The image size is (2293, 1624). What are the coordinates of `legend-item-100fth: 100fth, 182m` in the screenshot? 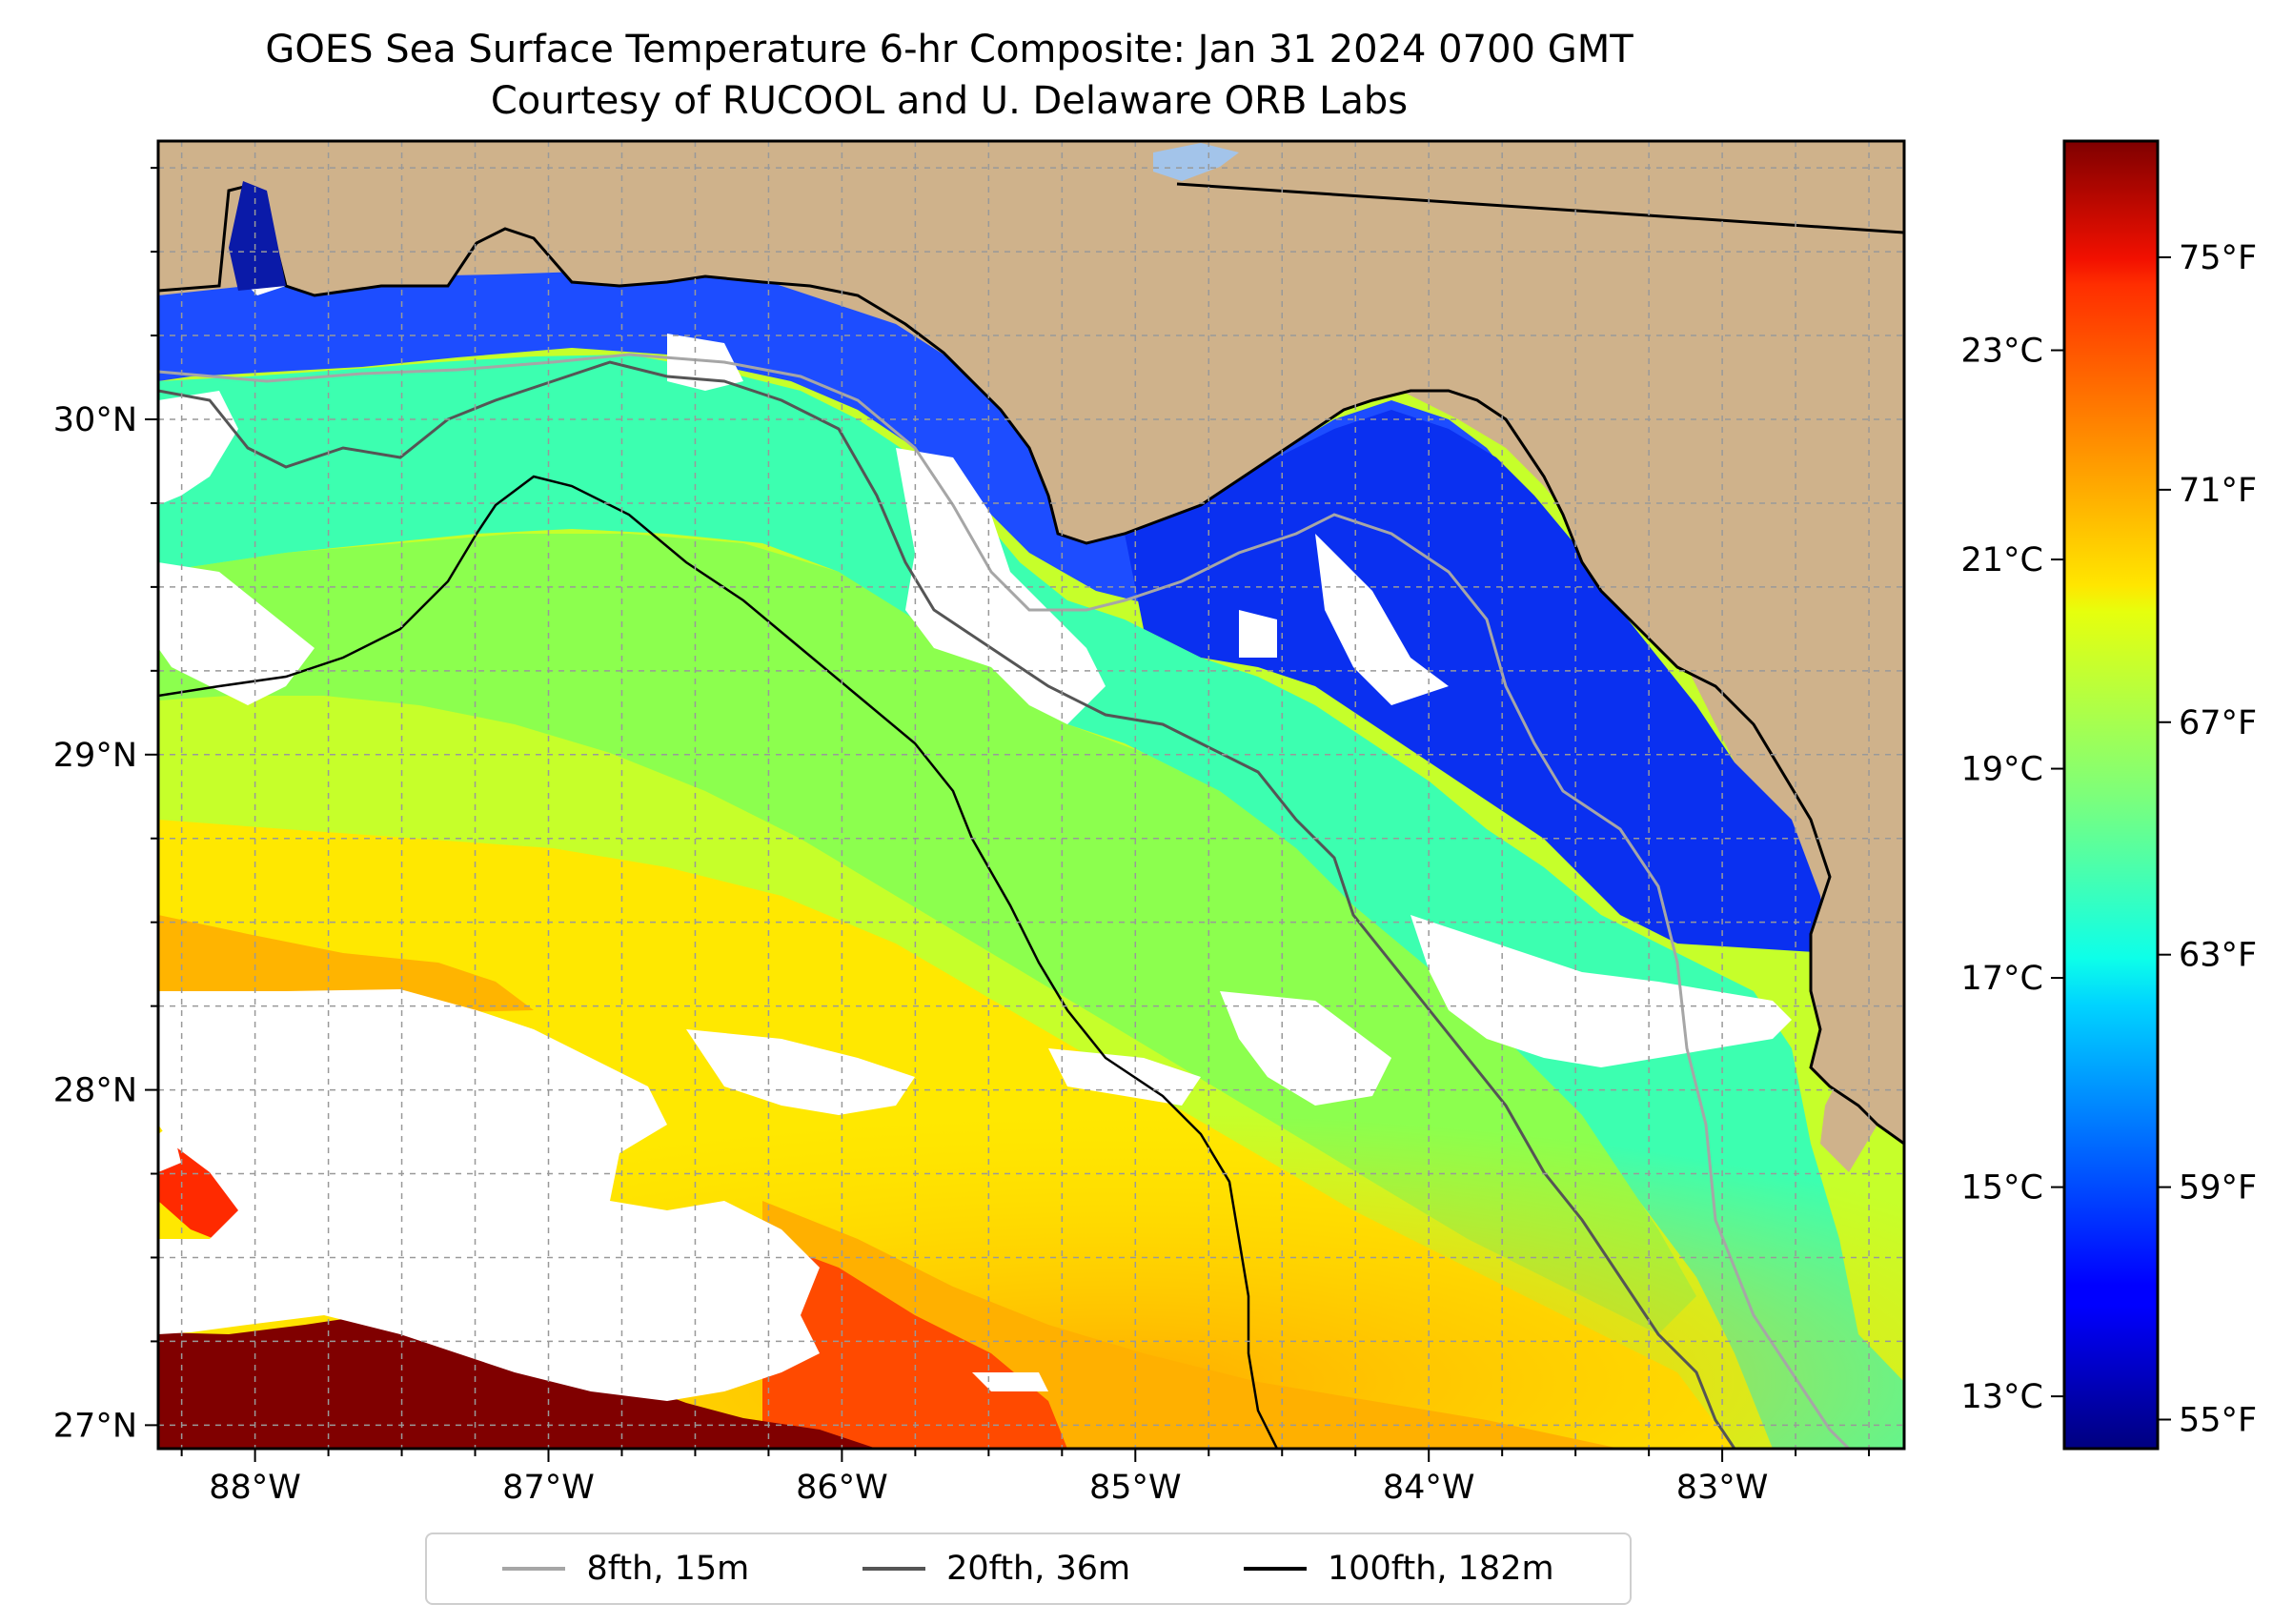 It's located at (1399, 1569).